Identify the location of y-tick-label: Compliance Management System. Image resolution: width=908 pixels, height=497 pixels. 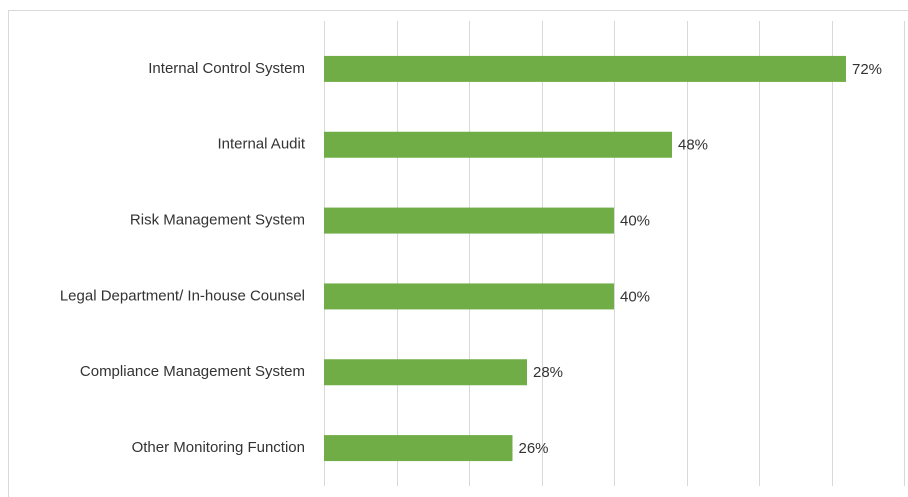
(192, 371).